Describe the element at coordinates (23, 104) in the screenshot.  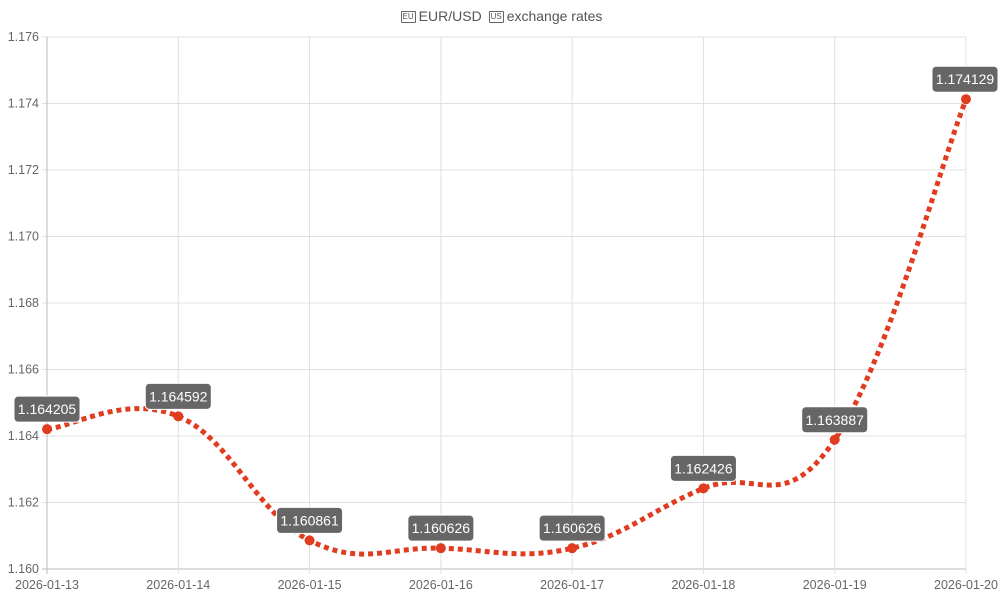
I see `y-tick-label: 1.174` at that location.